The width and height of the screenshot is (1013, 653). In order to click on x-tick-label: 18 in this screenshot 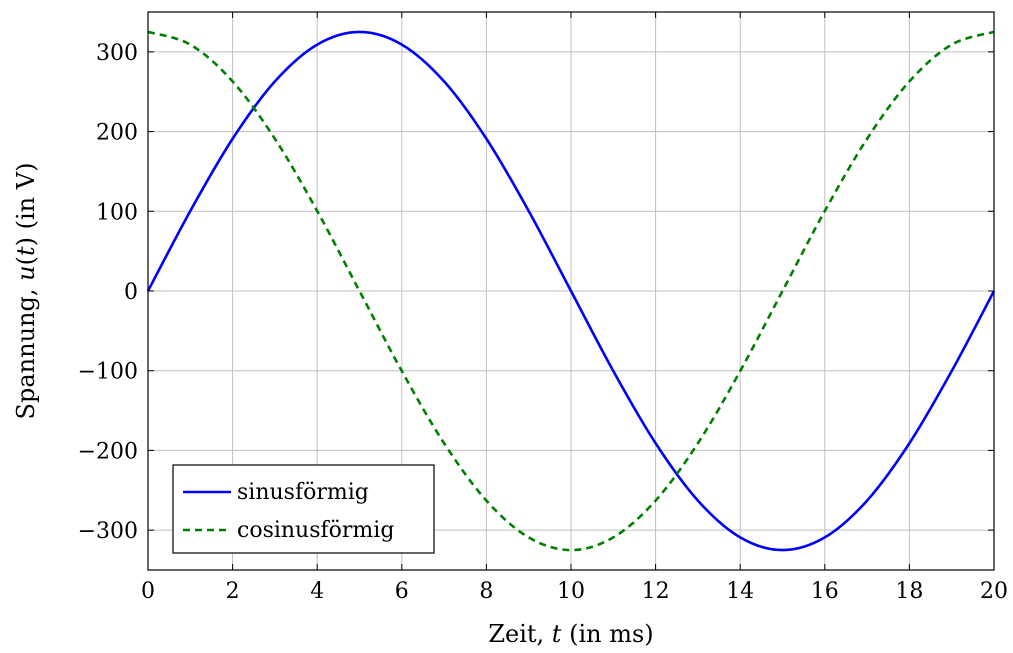, I will do `click(909, 591)`.